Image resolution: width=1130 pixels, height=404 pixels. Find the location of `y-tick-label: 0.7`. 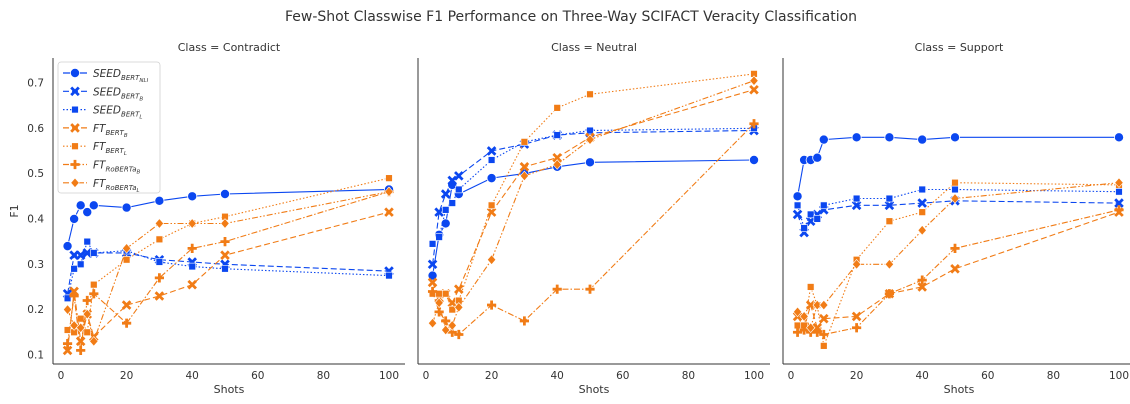

y-tick-label: 0.7 is located at coordinates (35, 83).